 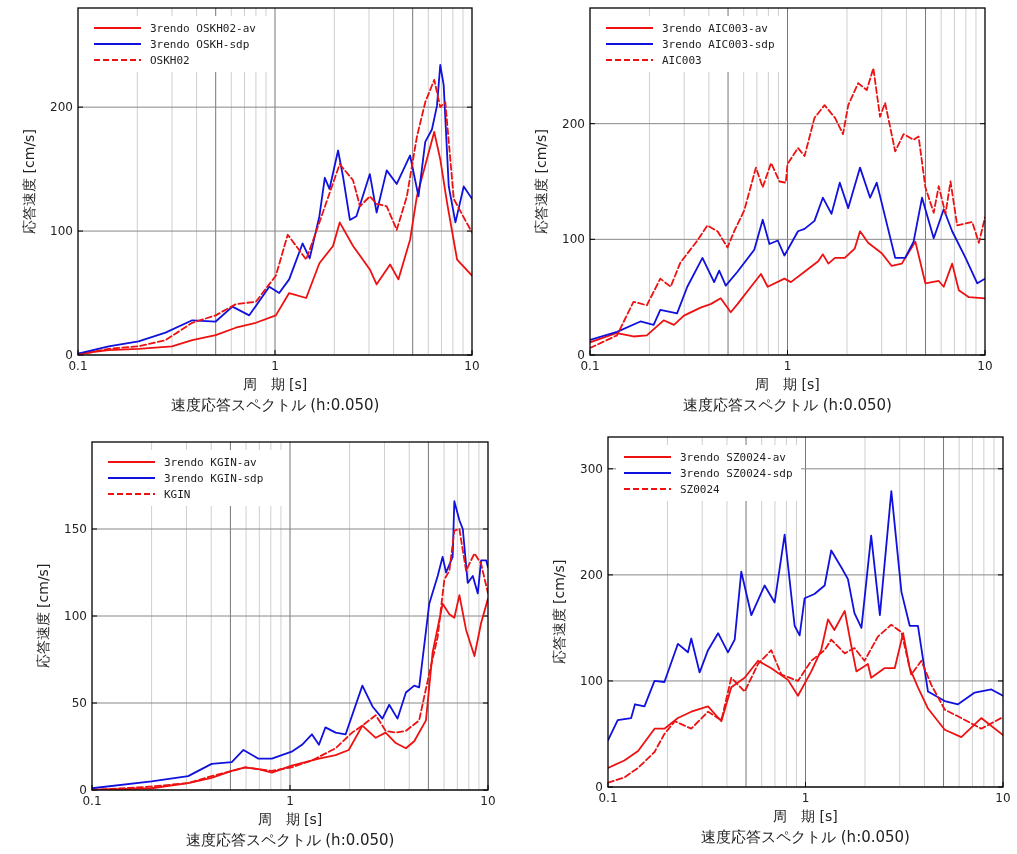 What do you see at coordinates (733, 457) in the screenshot?
I see `legend-label: 3rendo SZ0024-av` at bounding box center [733, 457].